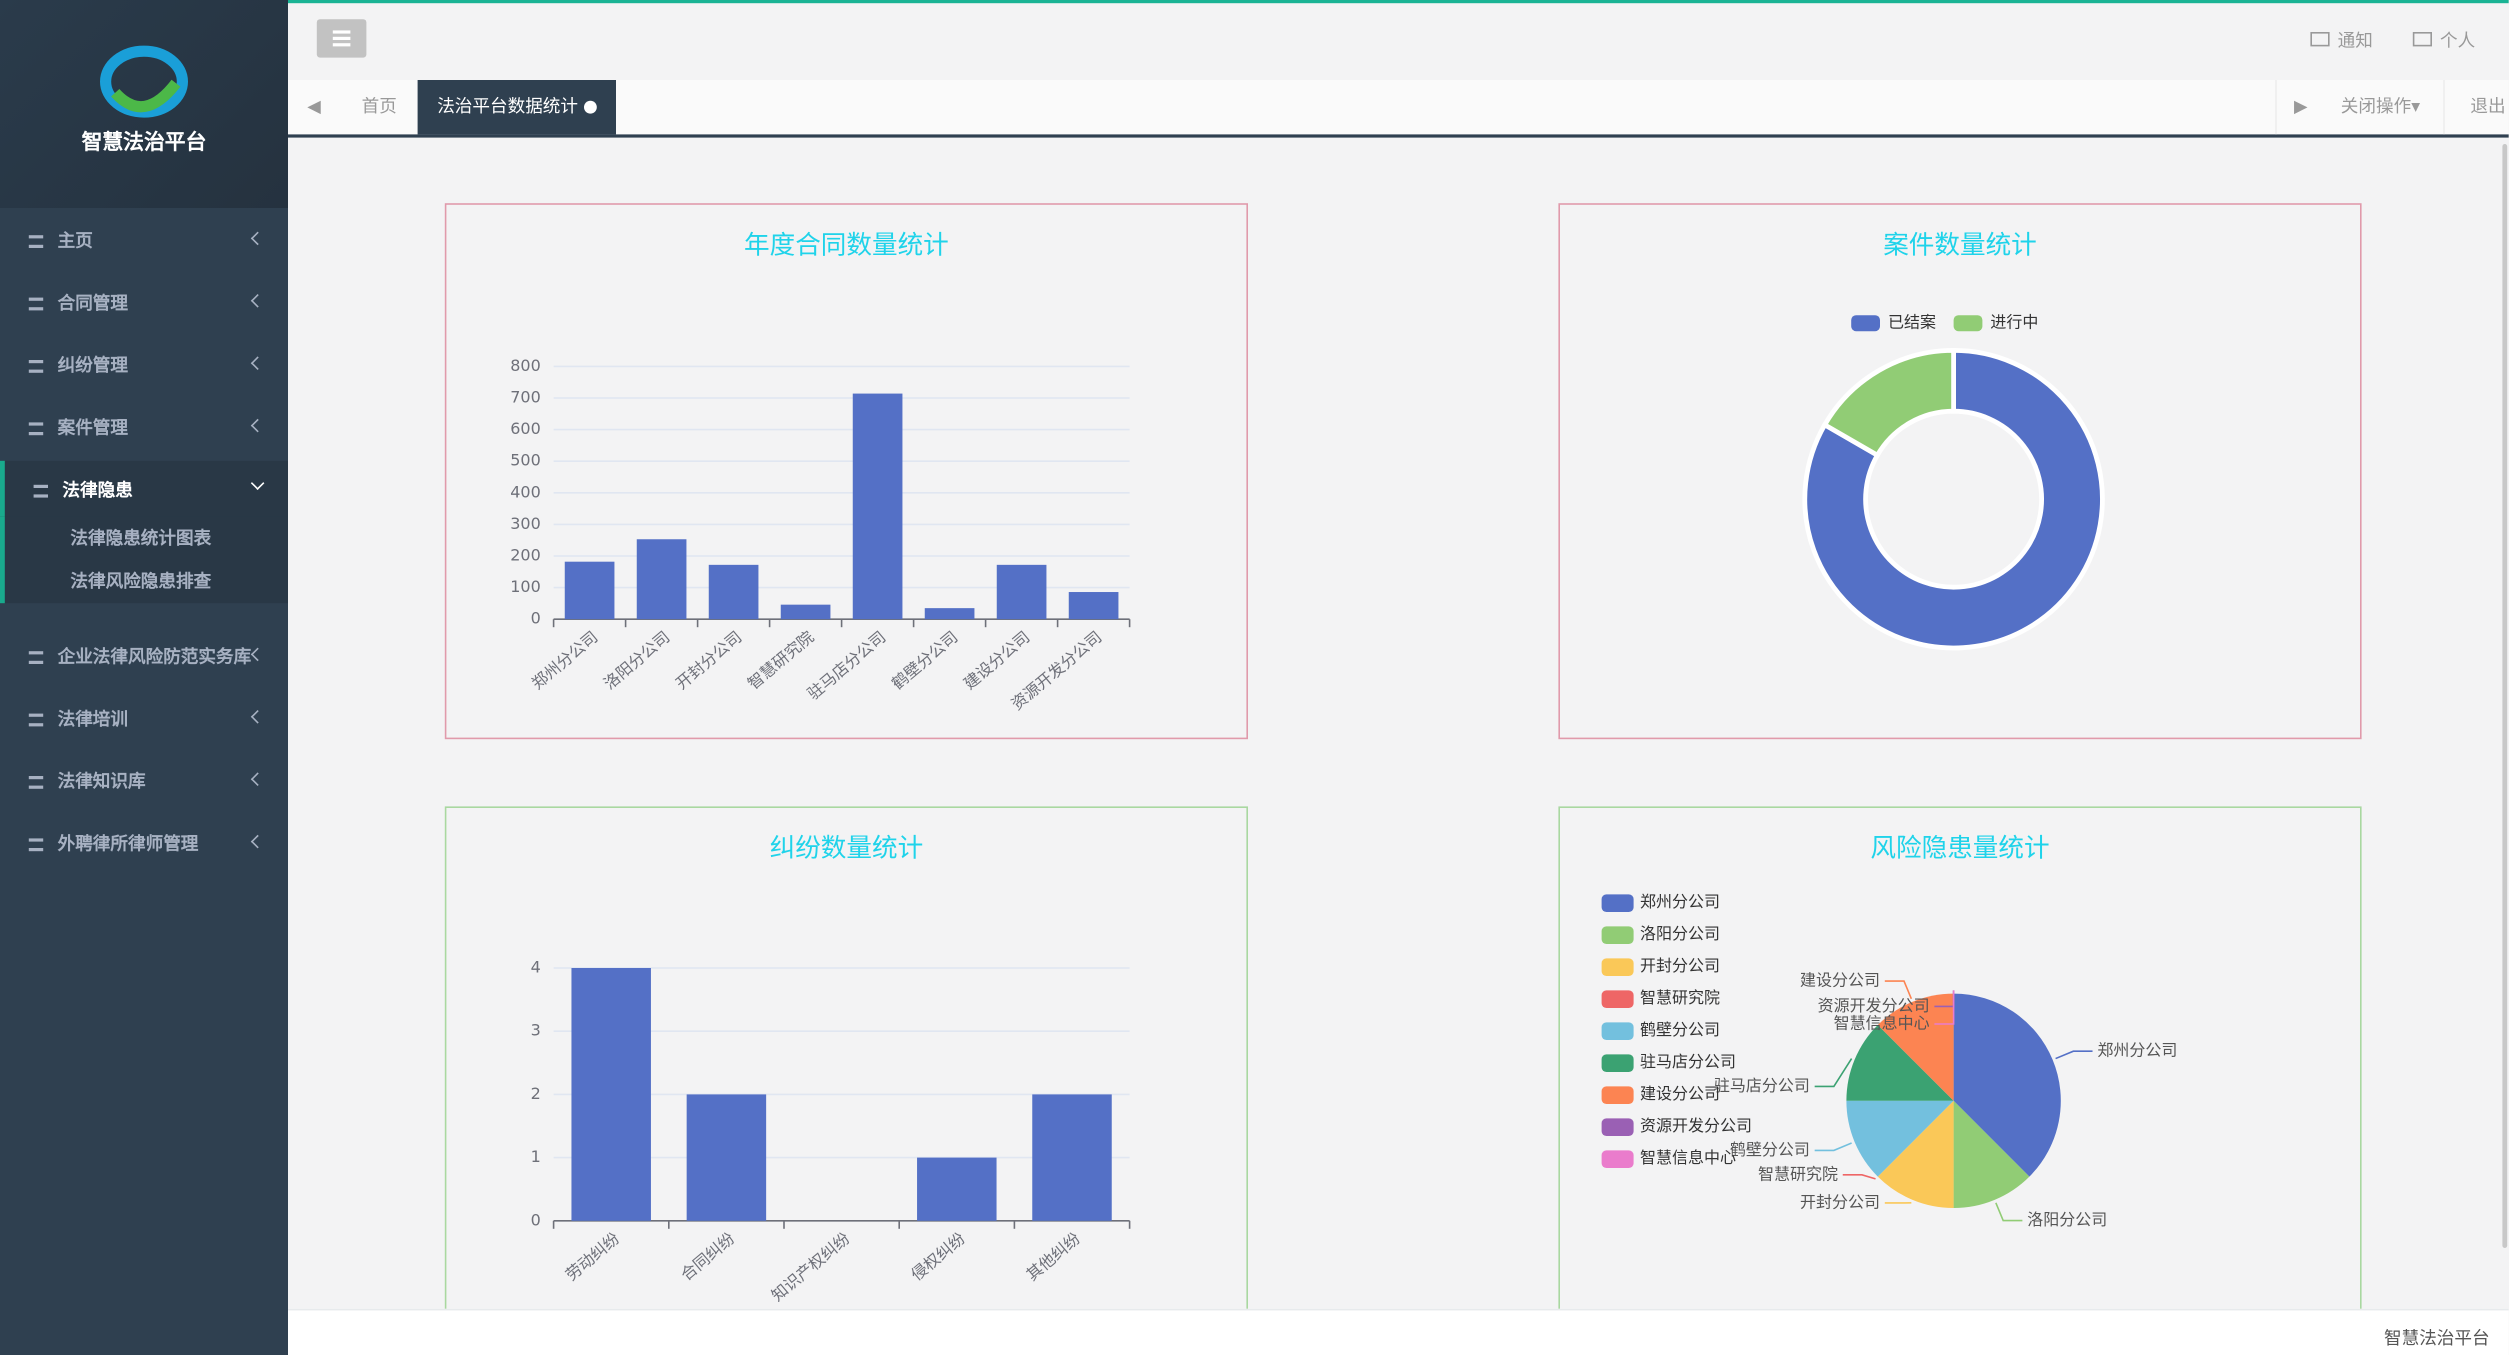  What do you see at coordinates (1680, 1093) in the screenshot?
I see `legend-label: 建设分公司` at bounding box center [1680, 1093].